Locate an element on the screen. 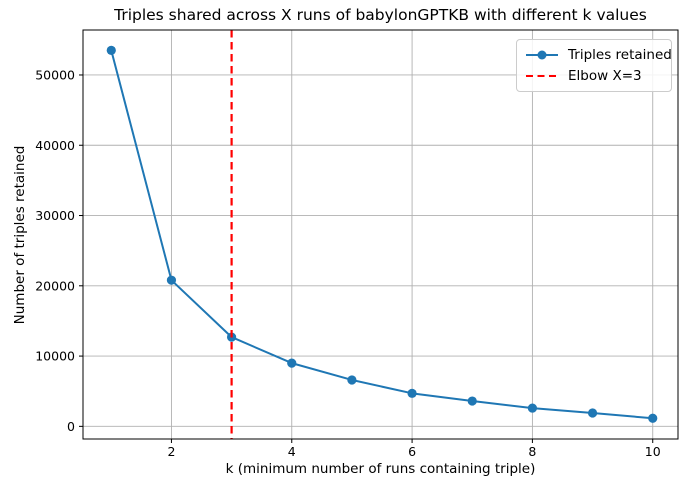 Image resolution: width=690 pixels, height=490 pixels. dashed-line-sample-icon is located at coordinates (542, 75).